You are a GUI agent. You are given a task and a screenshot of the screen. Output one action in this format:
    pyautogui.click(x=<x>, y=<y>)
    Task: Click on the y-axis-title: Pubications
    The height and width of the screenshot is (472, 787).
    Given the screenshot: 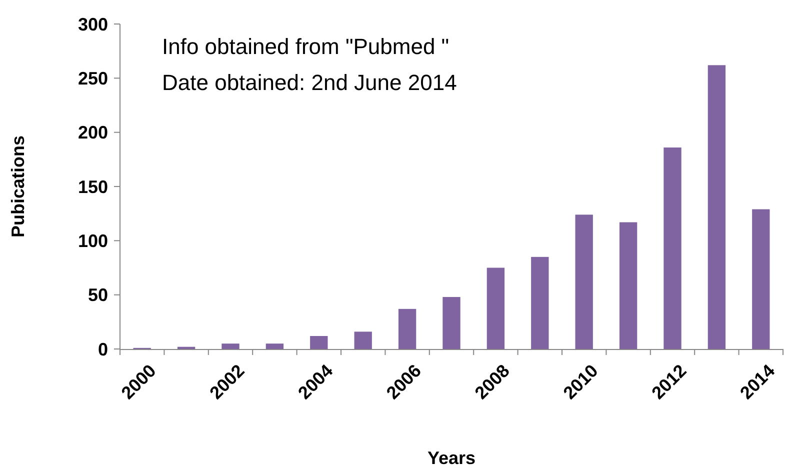 What is the action you would take?
    pyautogui.click(x=18, y=186)
    